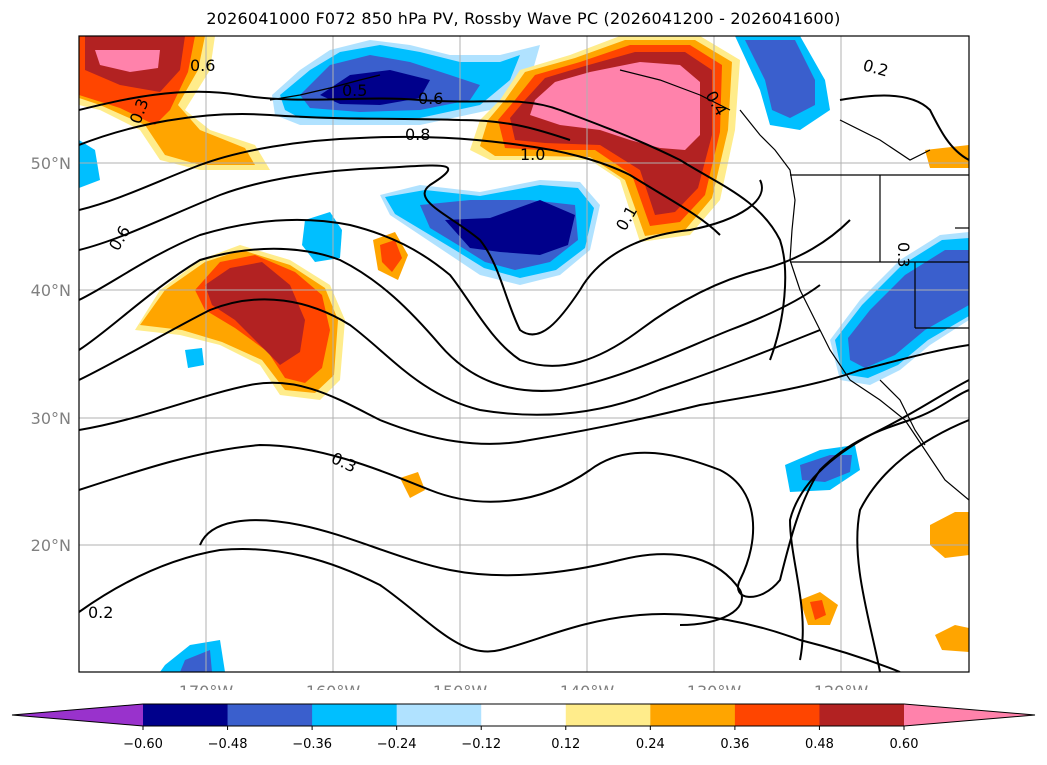 Image resolution: width=1047 pixels, height=765 pixels. I want to click on colorbar-tick-label: −0.48, so click(228, 744).